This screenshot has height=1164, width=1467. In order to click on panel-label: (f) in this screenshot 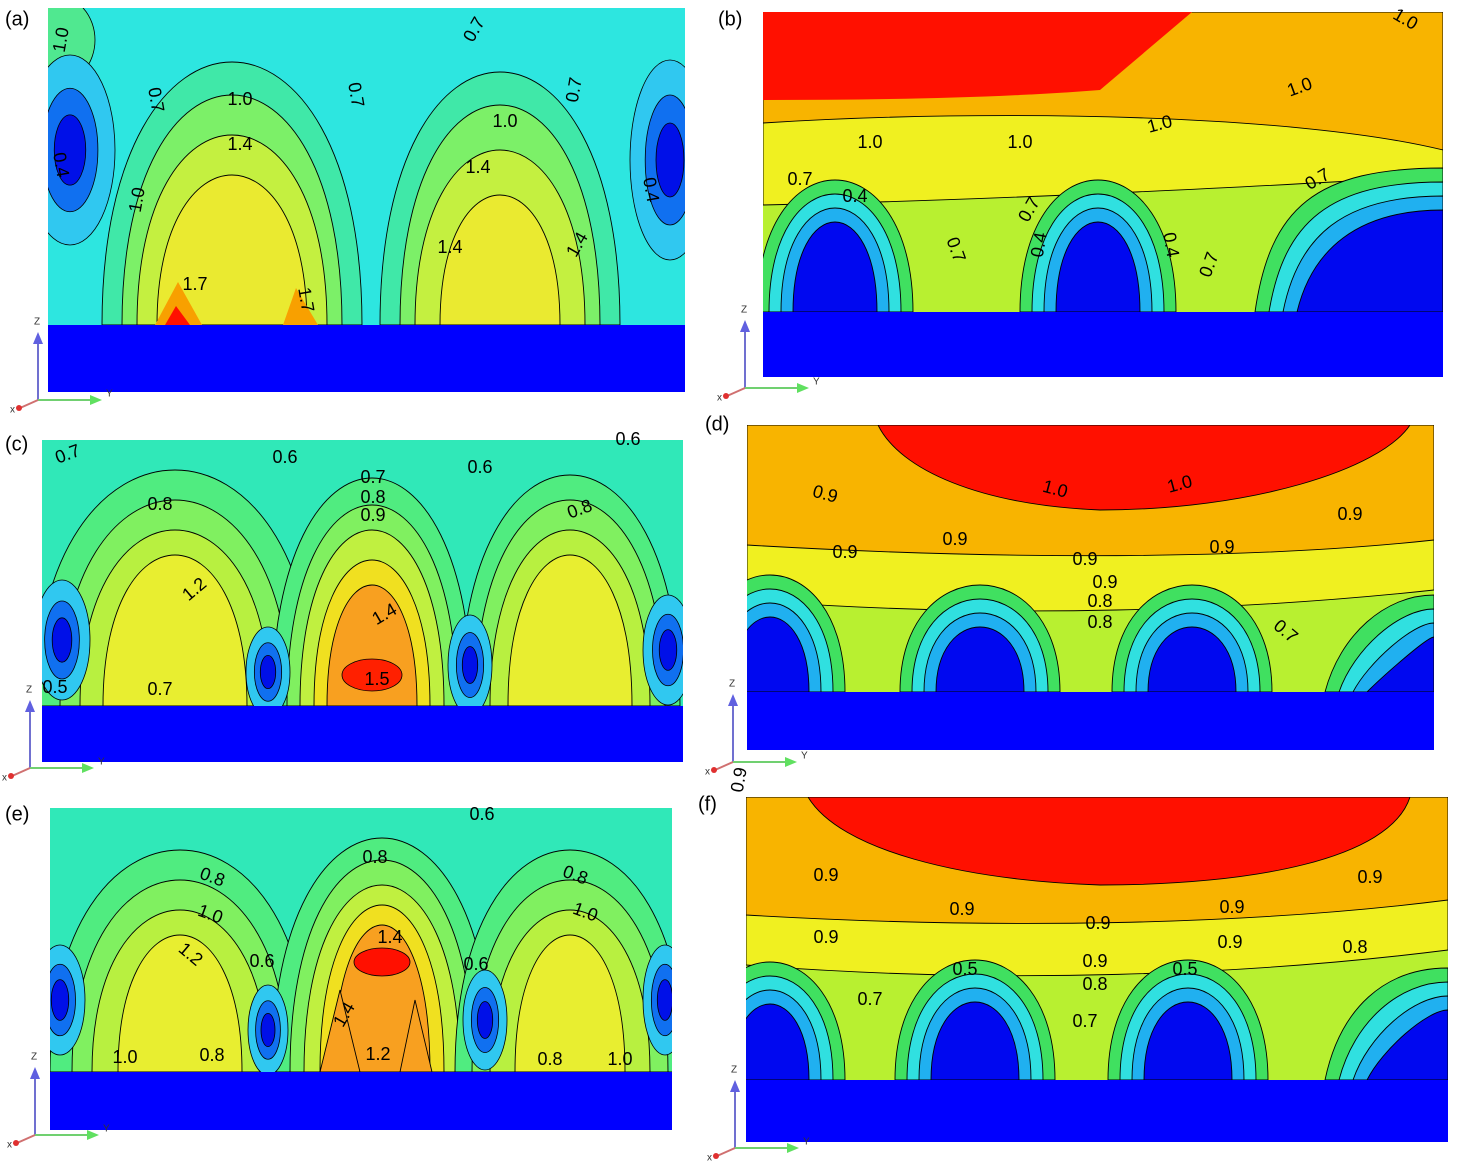, I will do `click(707, 804)`.